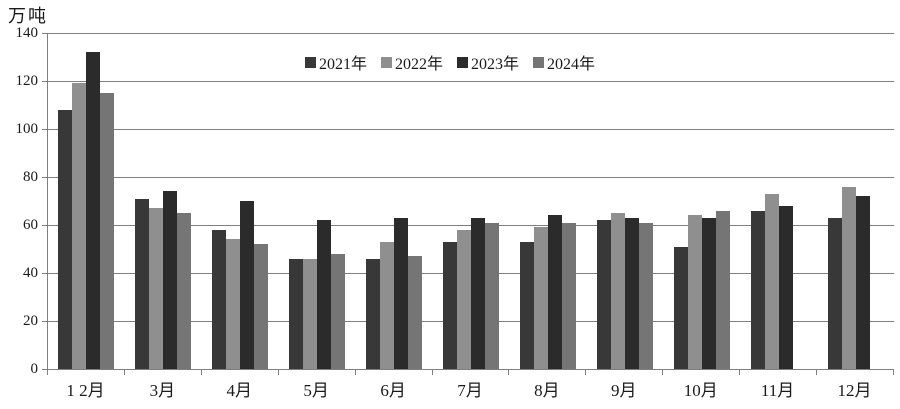 This screenshot has height=409, width=900. I want to click on x-label-11月: 11月, so click(777, 390).